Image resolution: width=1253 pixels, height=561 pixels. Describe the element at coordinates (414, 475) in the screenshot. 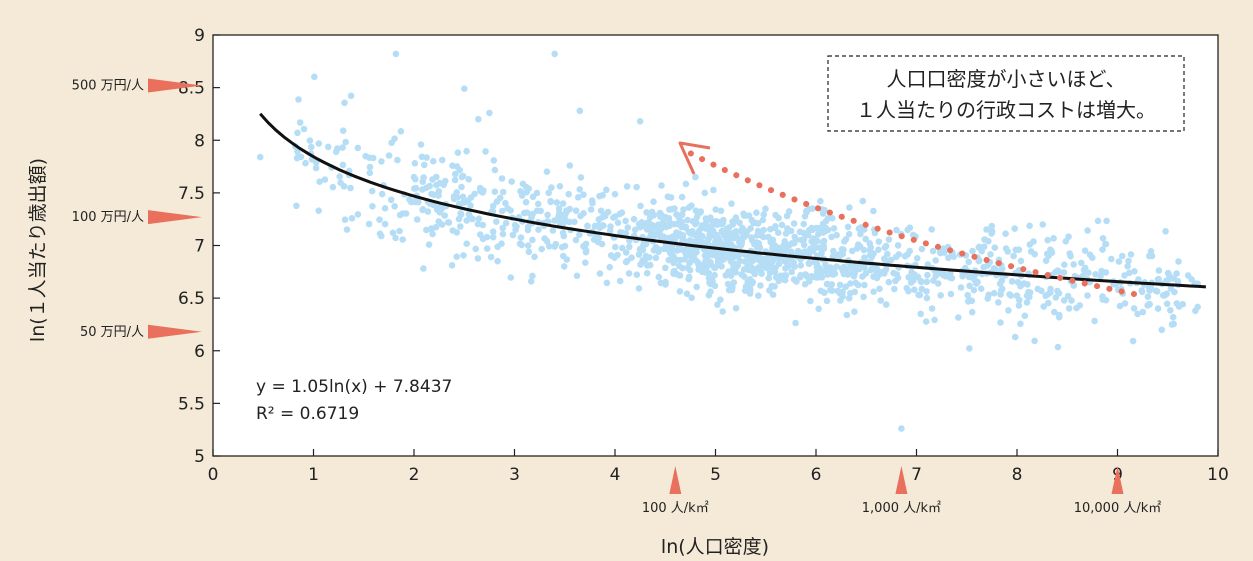

I see `x-tick-label: 2` at that location.